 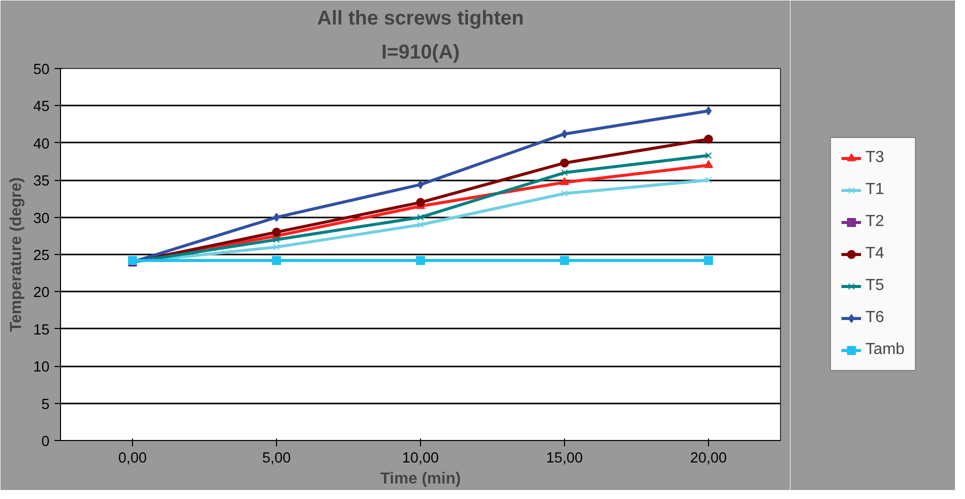 I want to click on y-tick-label: 0, so click(x=45, y=442).